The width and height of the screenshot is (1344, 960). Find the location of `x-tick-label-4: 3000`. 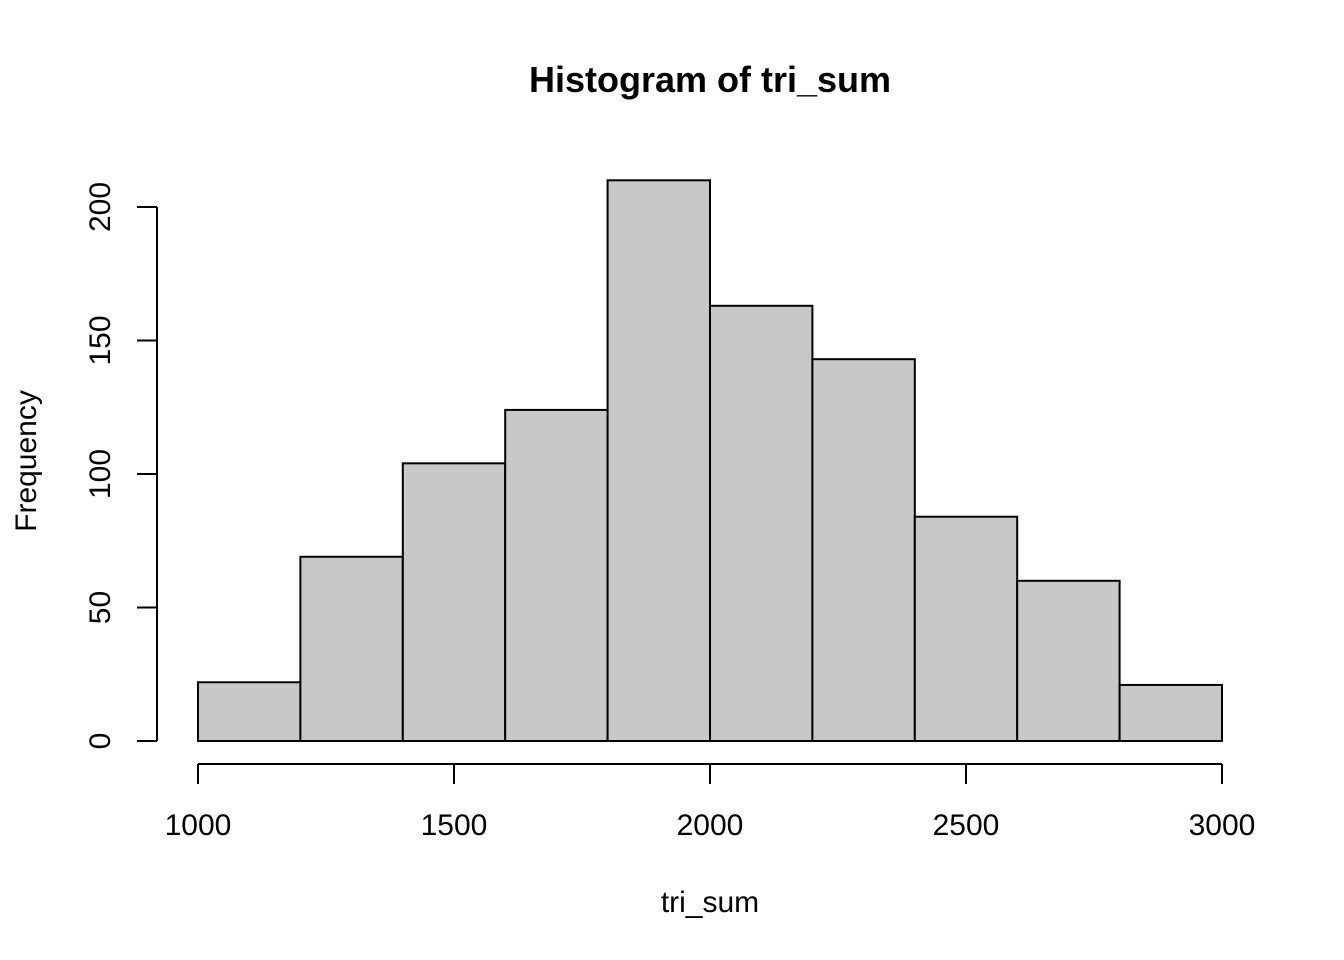

x-tick-label-4: 3000 is located at coordinates (1222, 825).